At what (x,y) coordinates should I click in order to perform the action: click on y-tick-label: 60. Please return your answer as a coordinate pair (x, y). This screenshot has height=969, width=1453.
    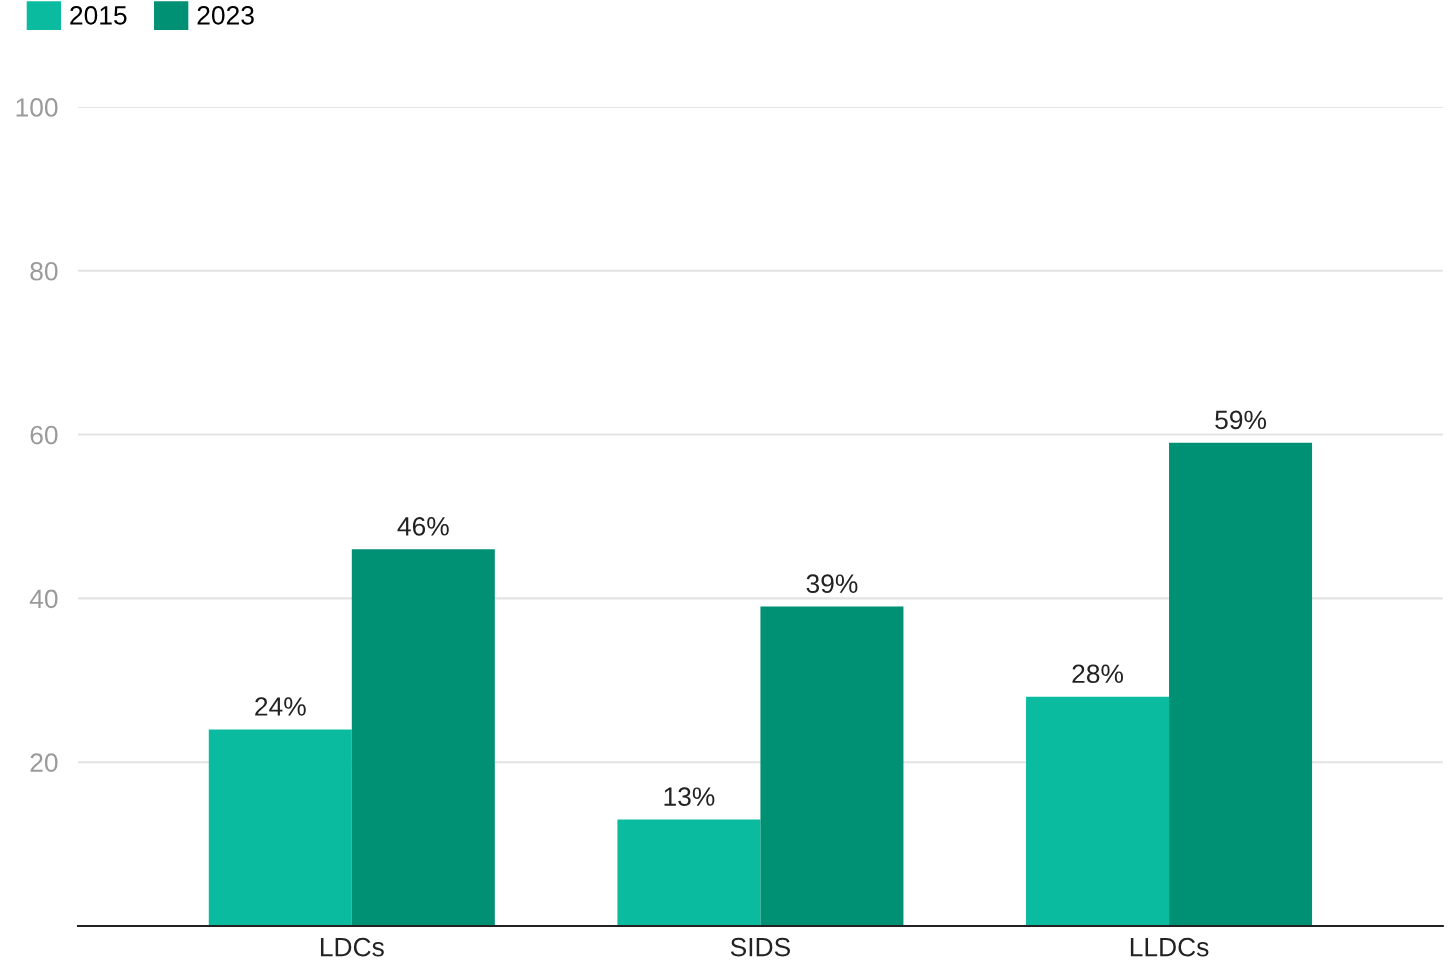
    Looking at the image, I should click on (44, 435).